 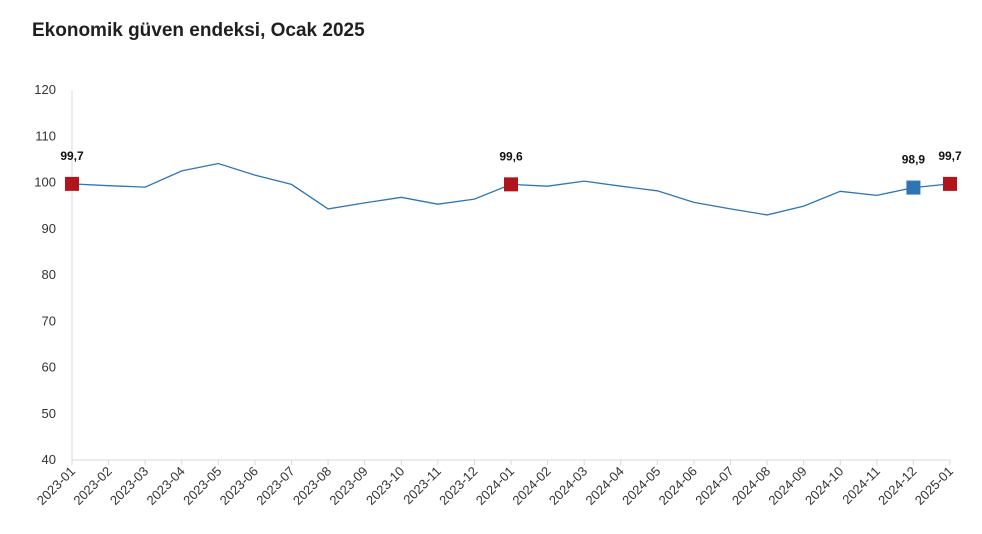 I want to click on x-tick-label: 2024-06, so click(x=678, y=486).